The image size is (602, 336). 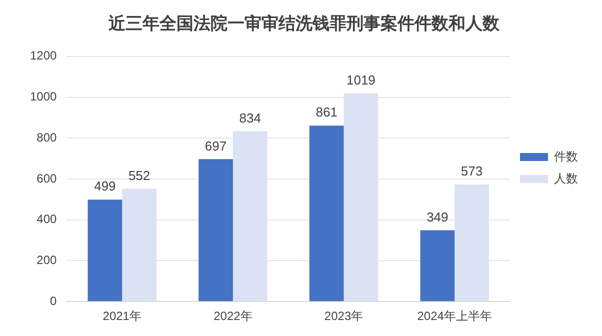 I want to click on data-label: 499, so click(x=105, y=186).